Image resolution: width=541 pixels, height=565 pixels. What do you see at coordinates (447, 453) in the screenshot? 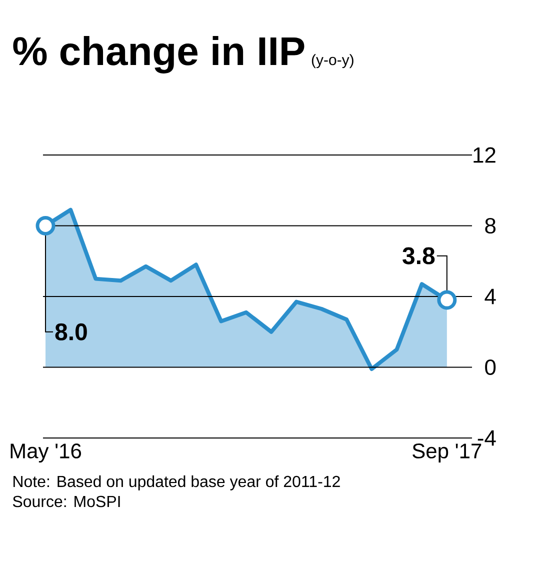
I see `x-tick-label: Sep '17` at bounding box center [447, 453].